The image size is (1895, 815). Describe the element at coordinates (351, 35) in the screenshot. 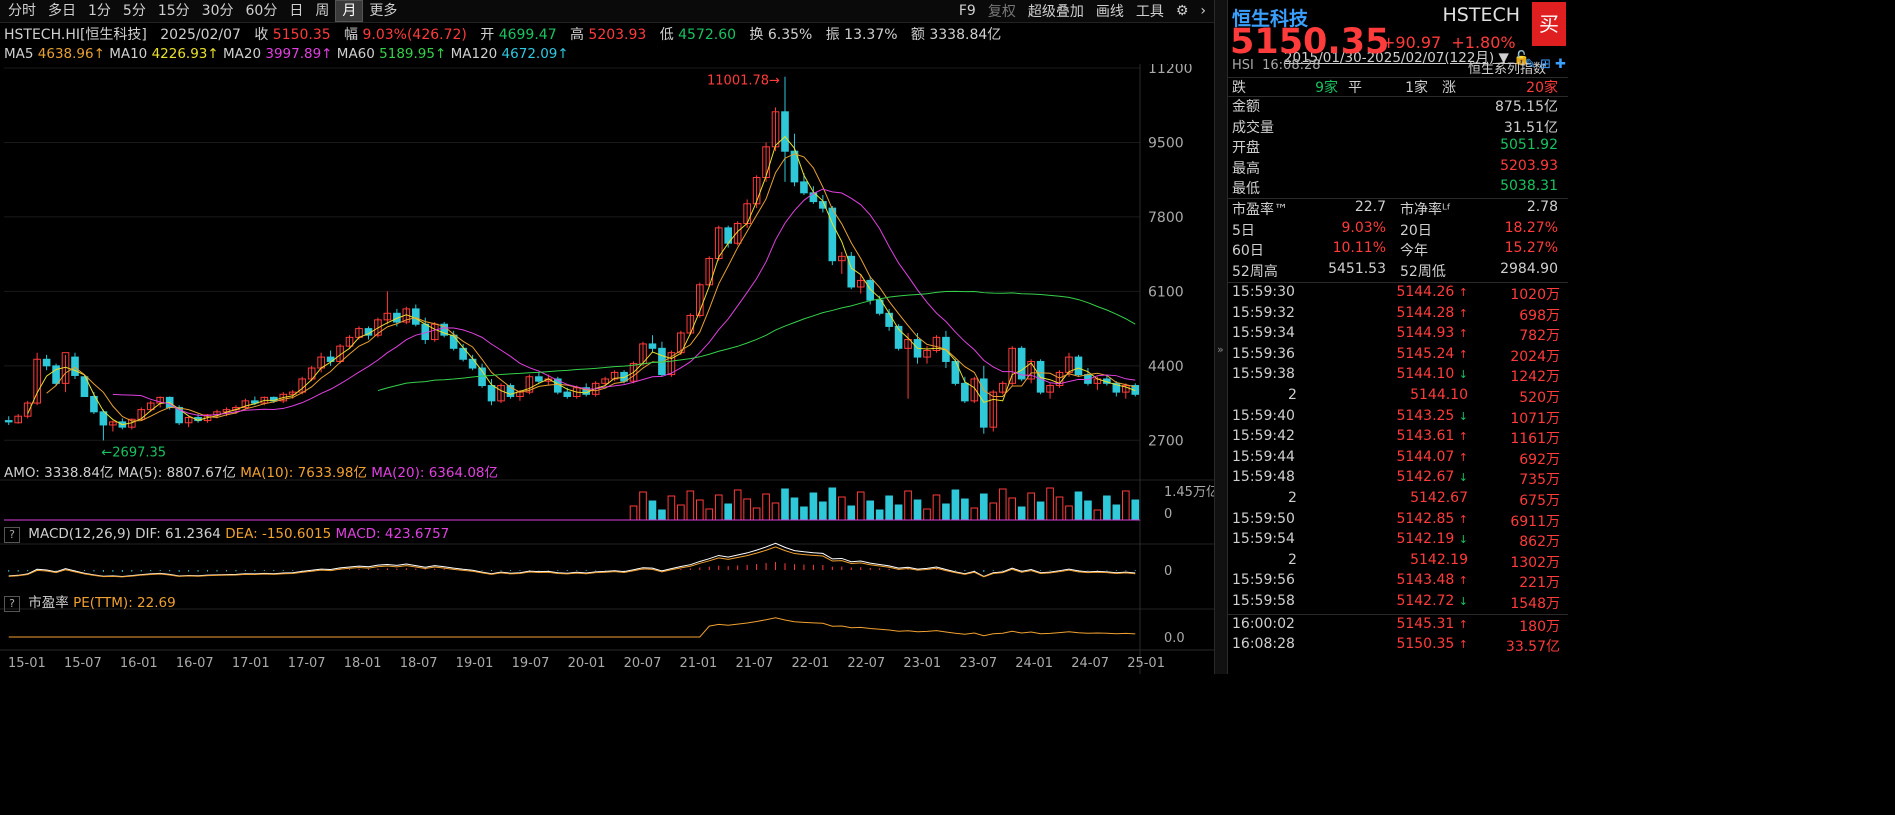

I see `amp-label: 幅` at that location.